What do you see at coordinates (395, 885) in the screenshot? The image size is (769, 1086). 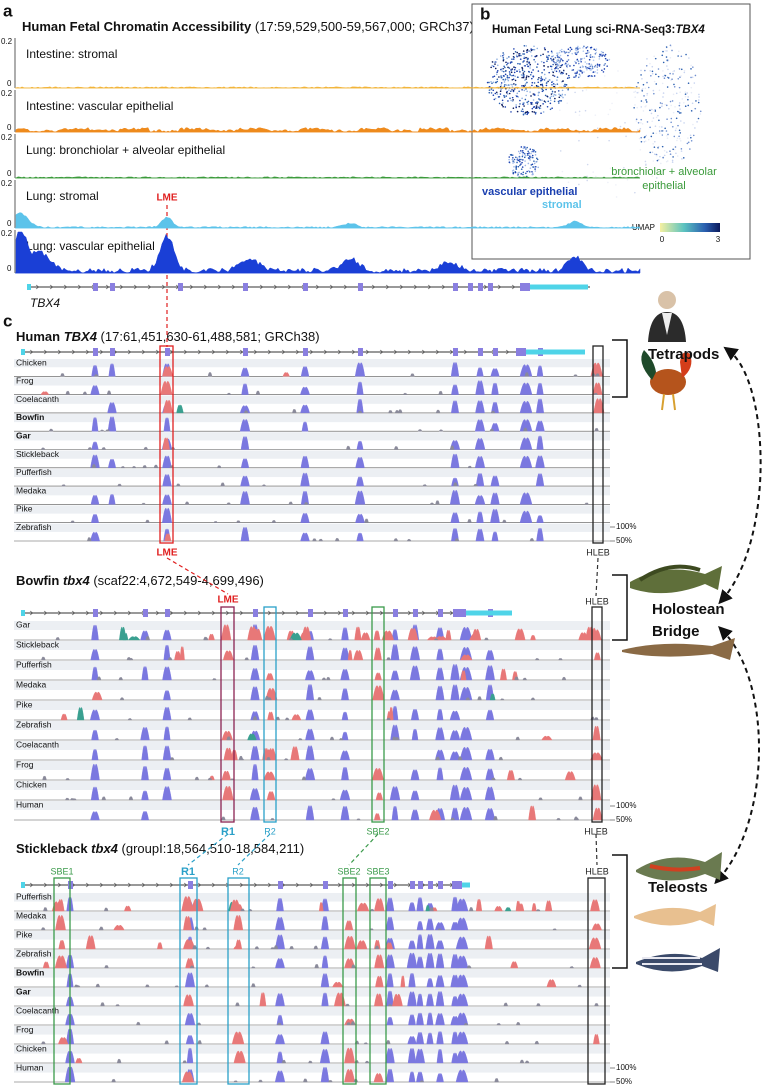 I see `strand-arrow` at bounding box center [395, 885].